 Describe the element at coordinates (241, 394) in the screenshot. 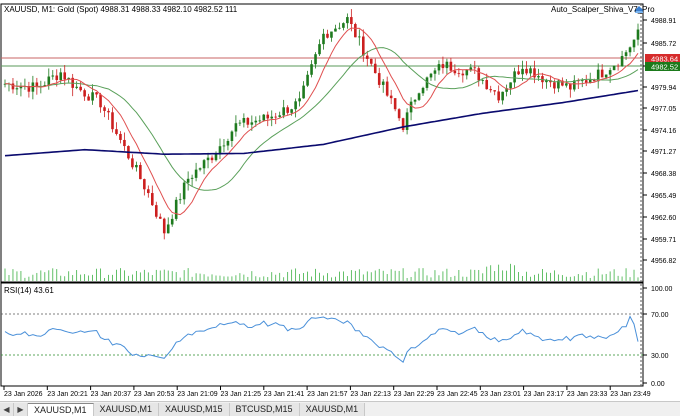

I see `time-tick-label: 23 Jan 21:25` at that location.